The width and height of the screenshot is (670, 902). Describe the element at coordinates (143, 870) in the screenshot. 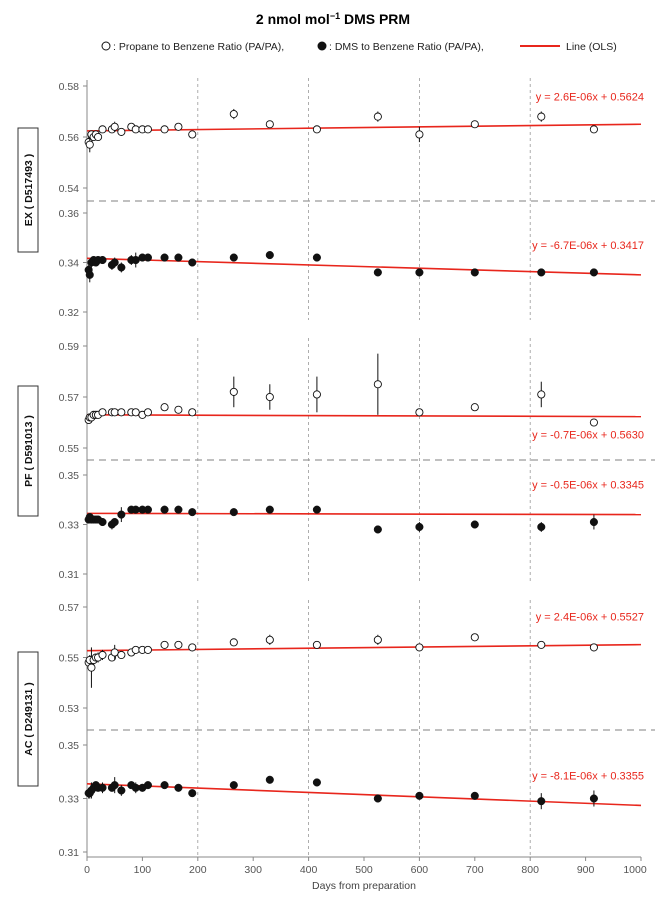

I see `x-tick-label: 100` at that location.